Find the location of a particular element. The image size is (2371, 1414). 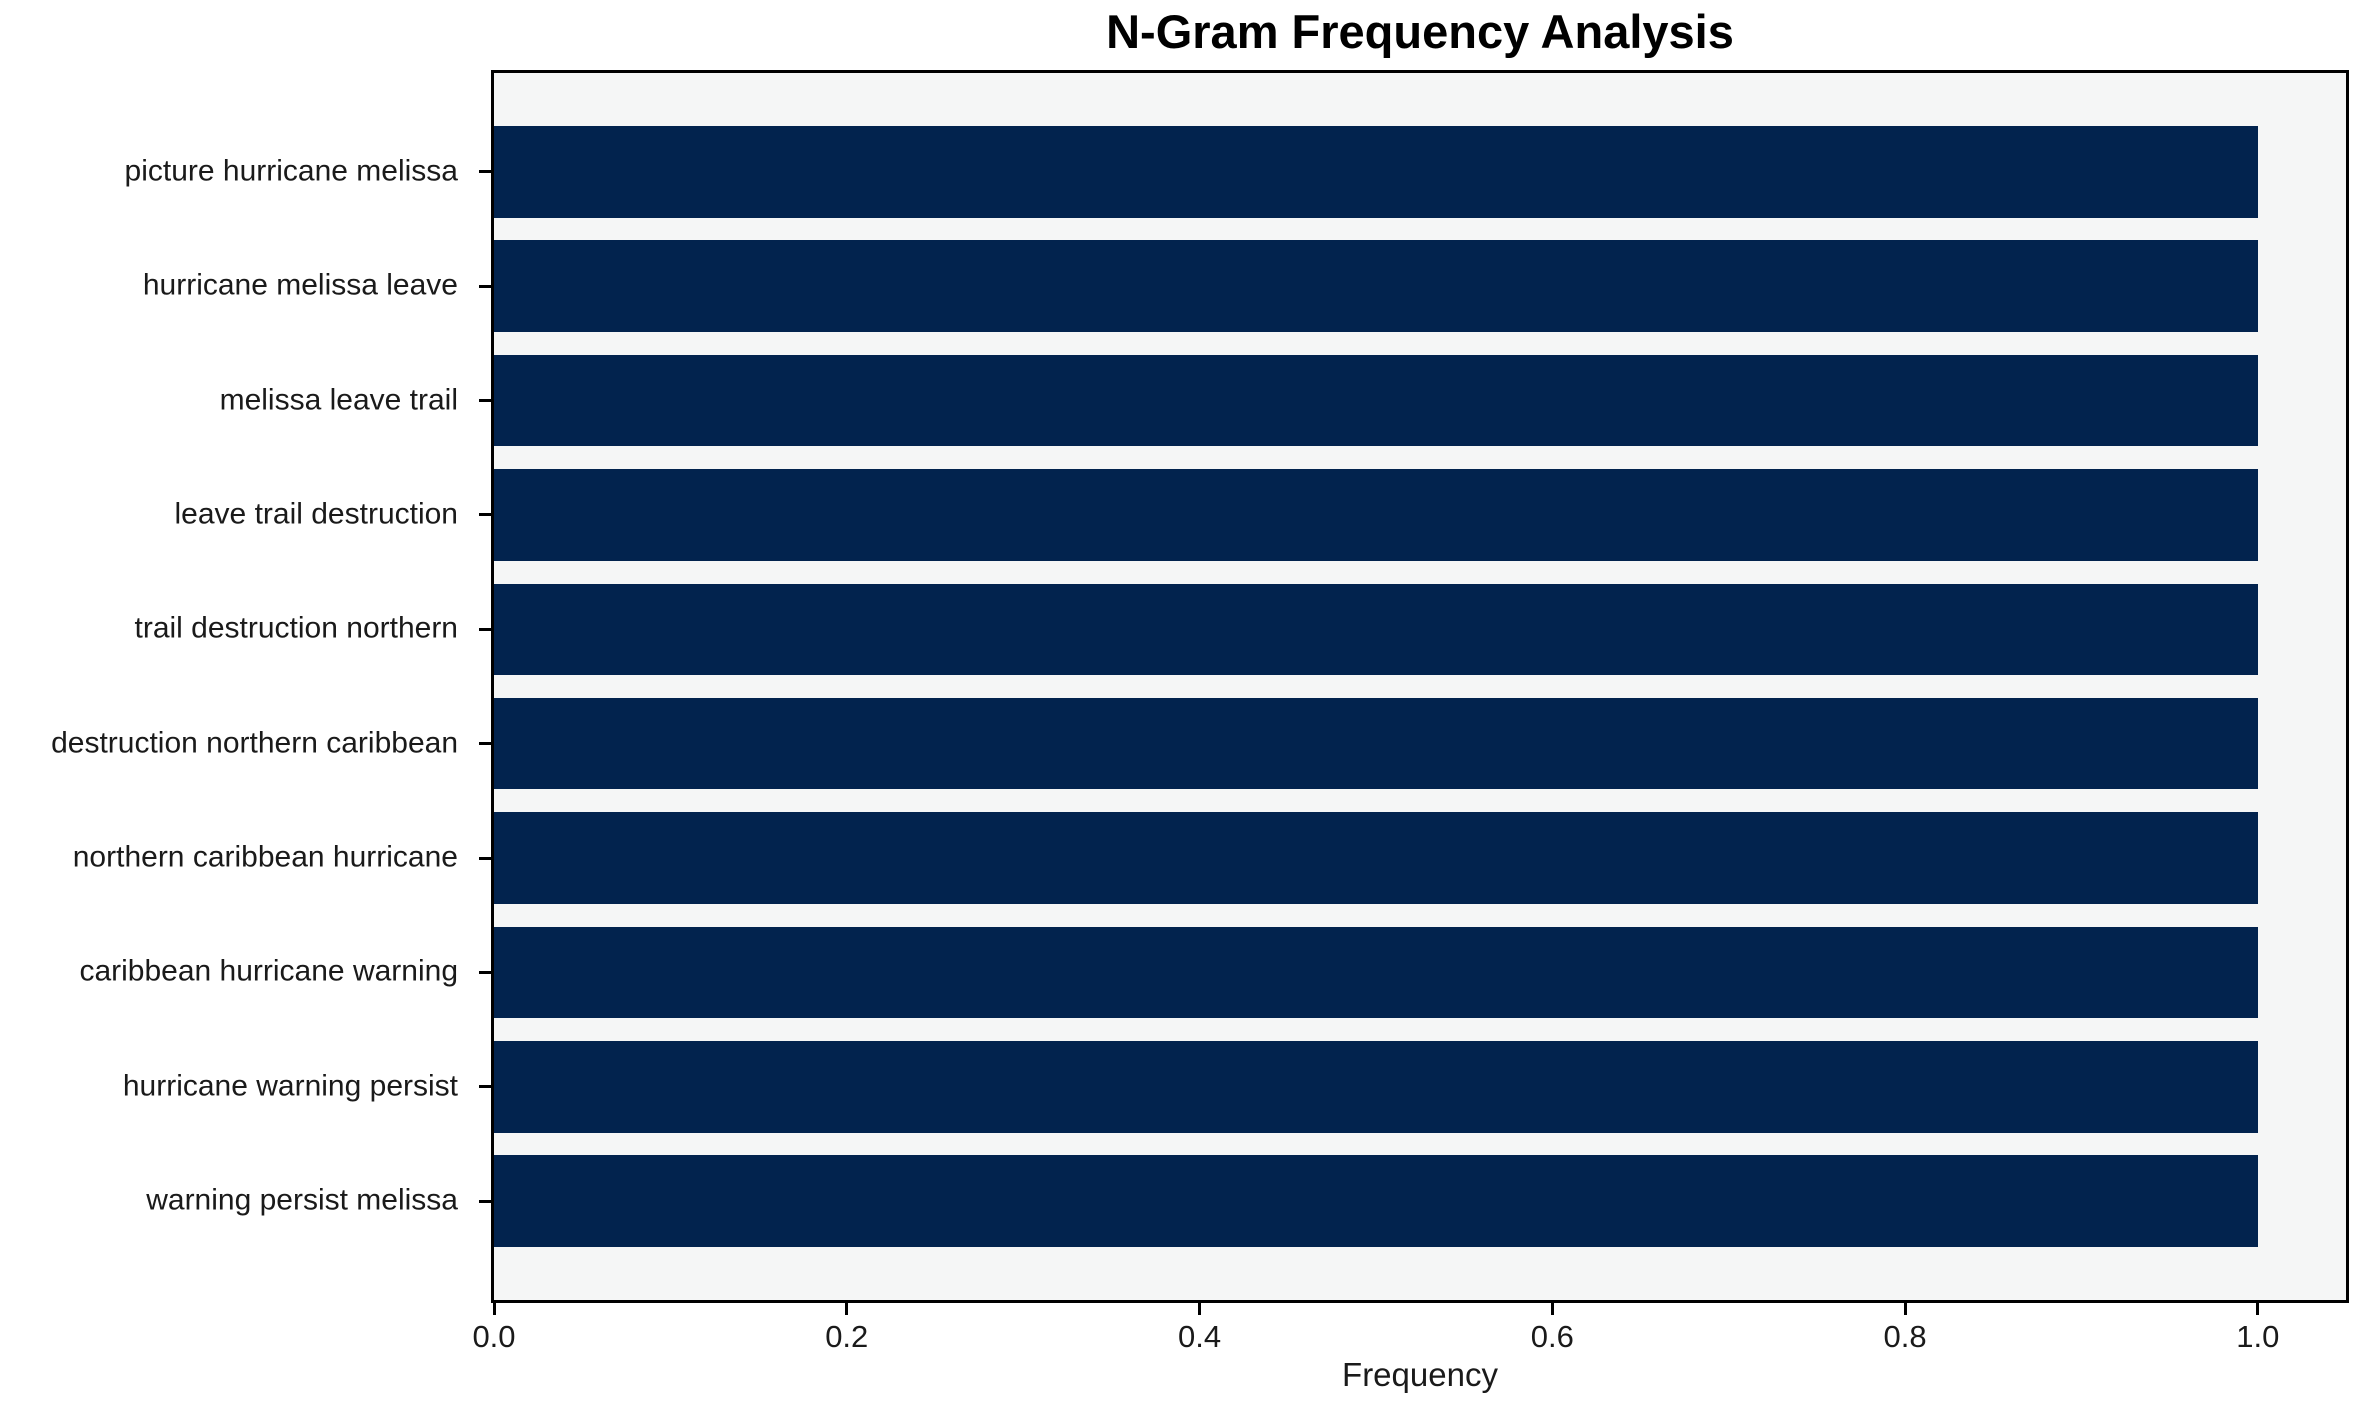

x-tick-label: 0.8 is located at coordinates (1905, 1336).